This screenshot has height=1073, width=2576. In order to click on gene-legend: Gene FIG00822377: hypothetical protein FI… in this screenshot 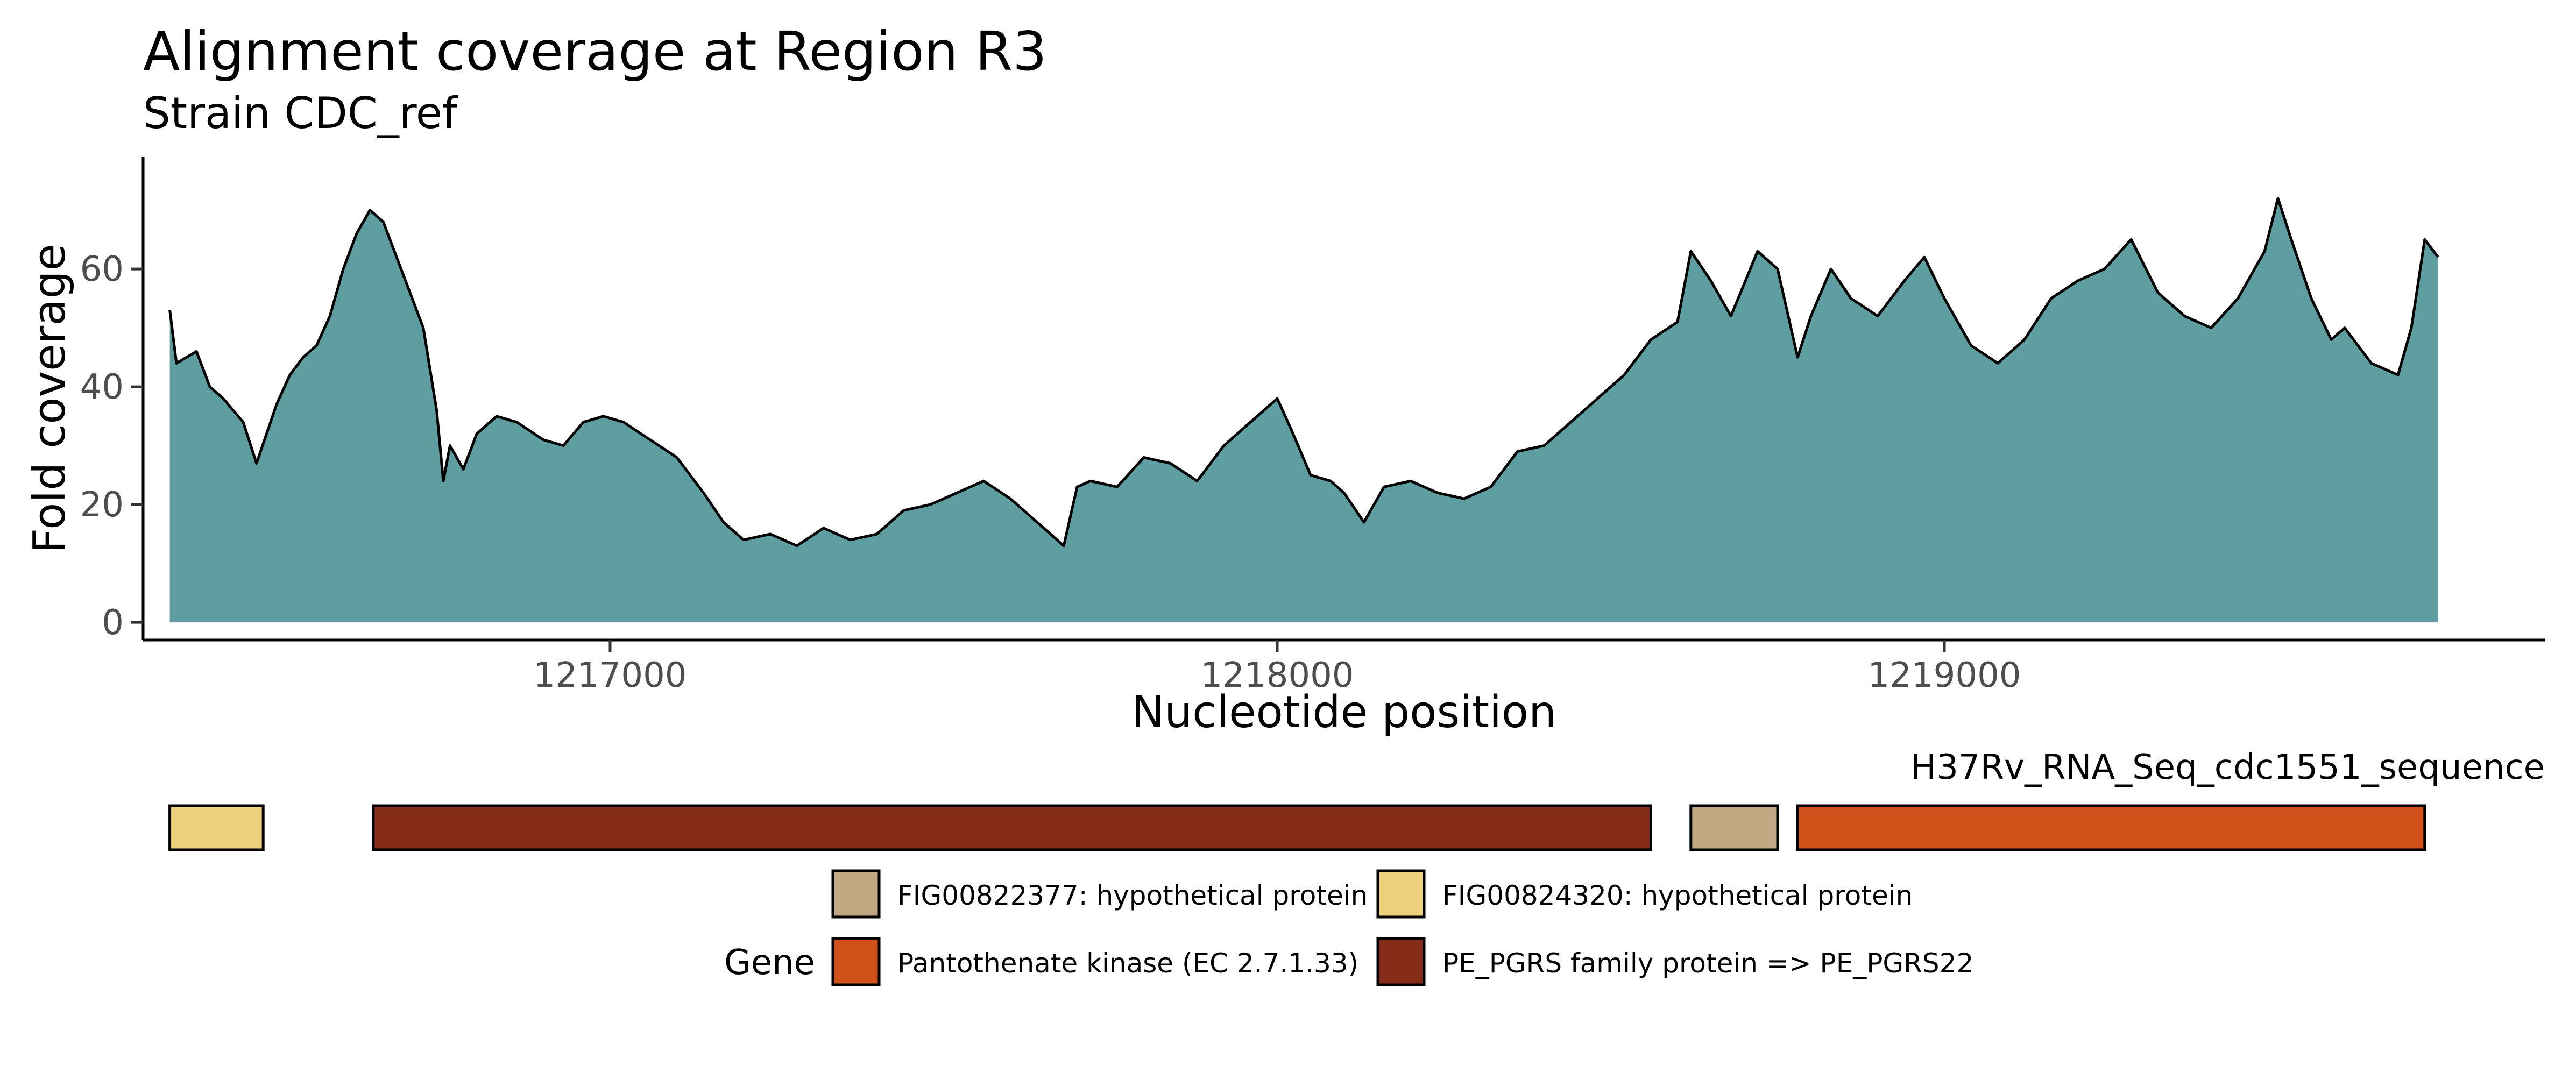, I will do `click(1348, 927)`.